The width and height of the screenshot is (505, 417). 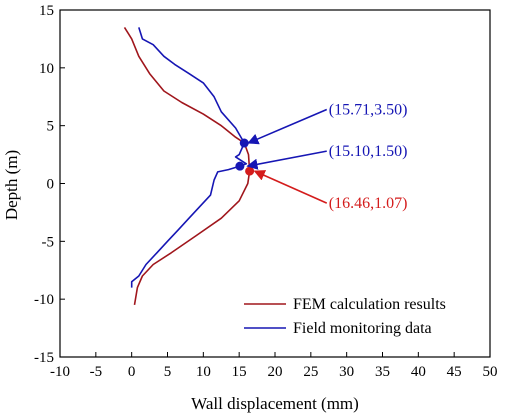 What do you see at coordinates (51, 127) in the screenshot?
I see `y-tick-label: 5` at bounding box center [51, 127].